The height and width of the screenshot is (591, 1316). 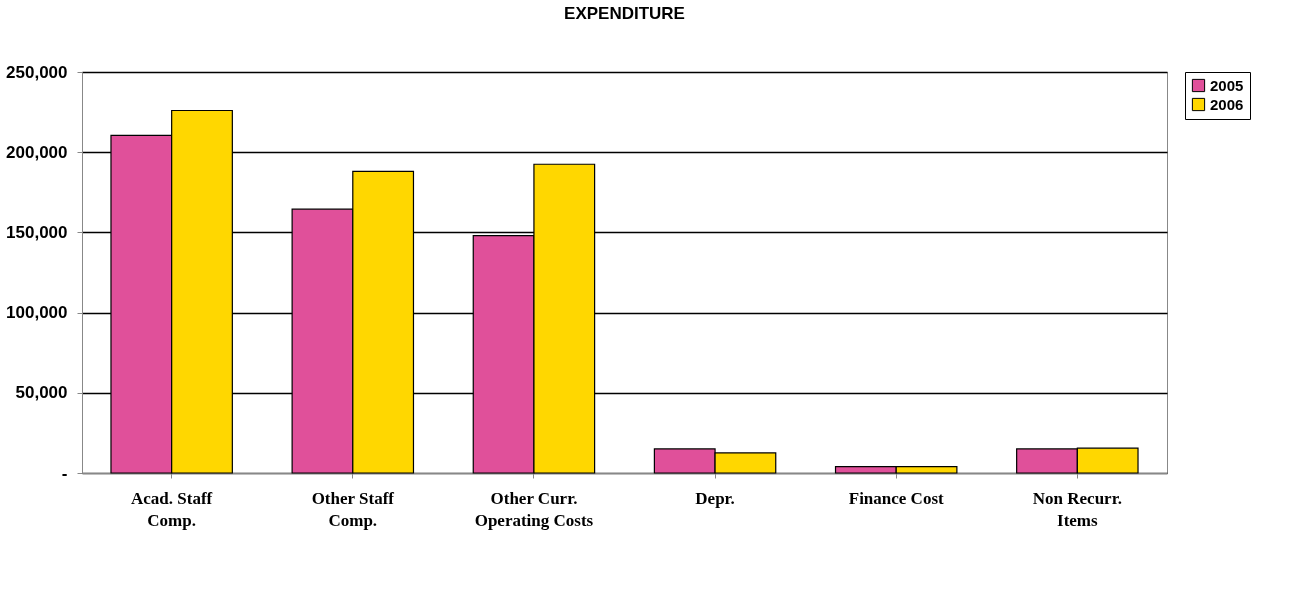 I want to click on x-tick-label: Depr., so click(x=715, y=498).